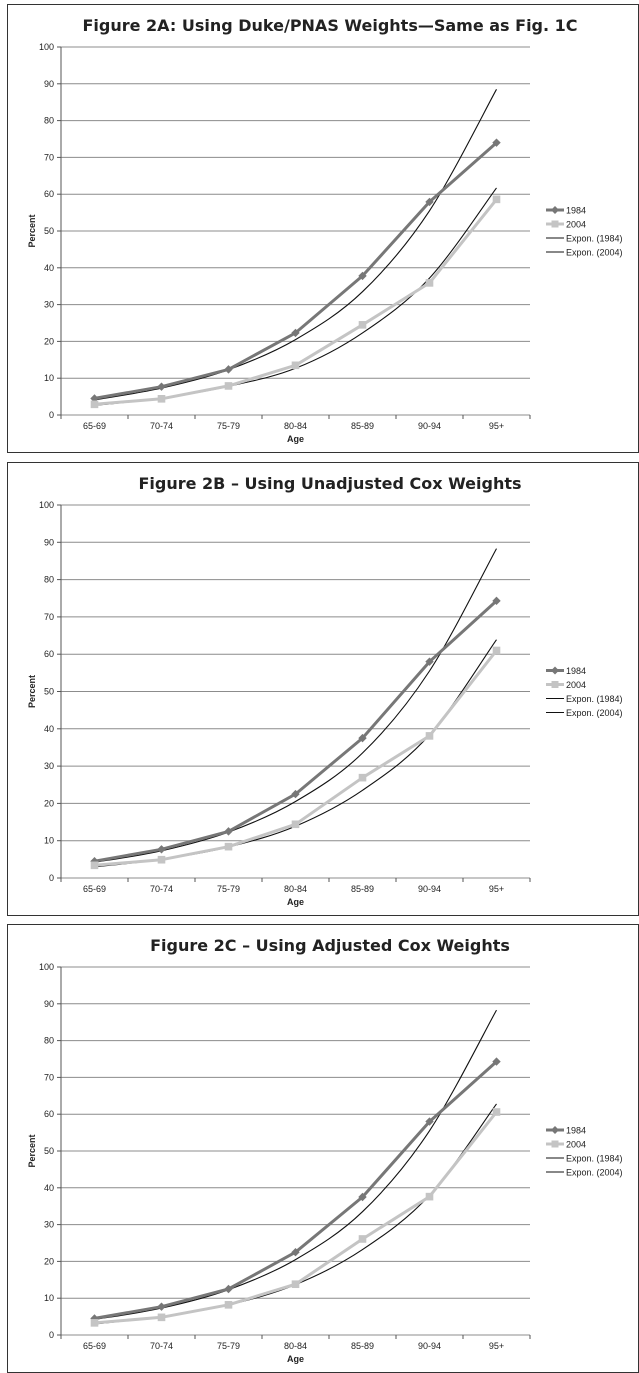  Describe the element at coordinates (329, 483) in the screenshot. I see `chart-title: Figure 2B – Using Unadjusted Cox Weights` at that location.